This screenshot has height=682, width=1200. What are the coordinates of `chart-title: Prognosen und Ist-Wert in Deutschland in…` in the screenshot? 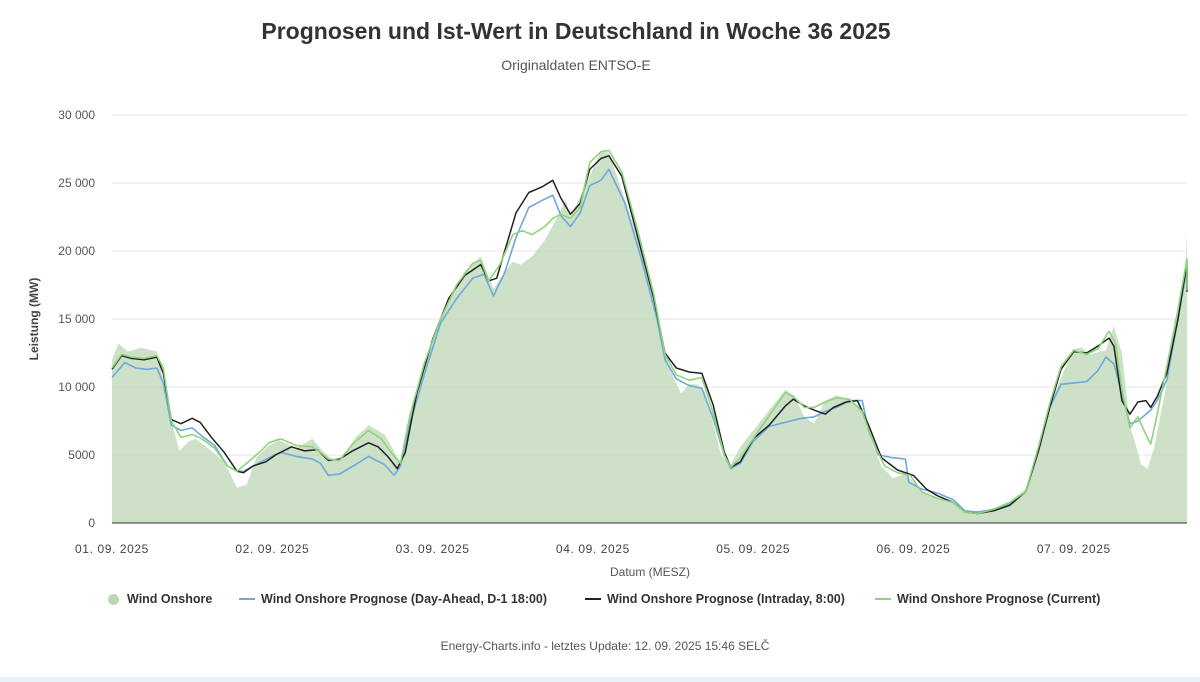 It's located at (576, 31).